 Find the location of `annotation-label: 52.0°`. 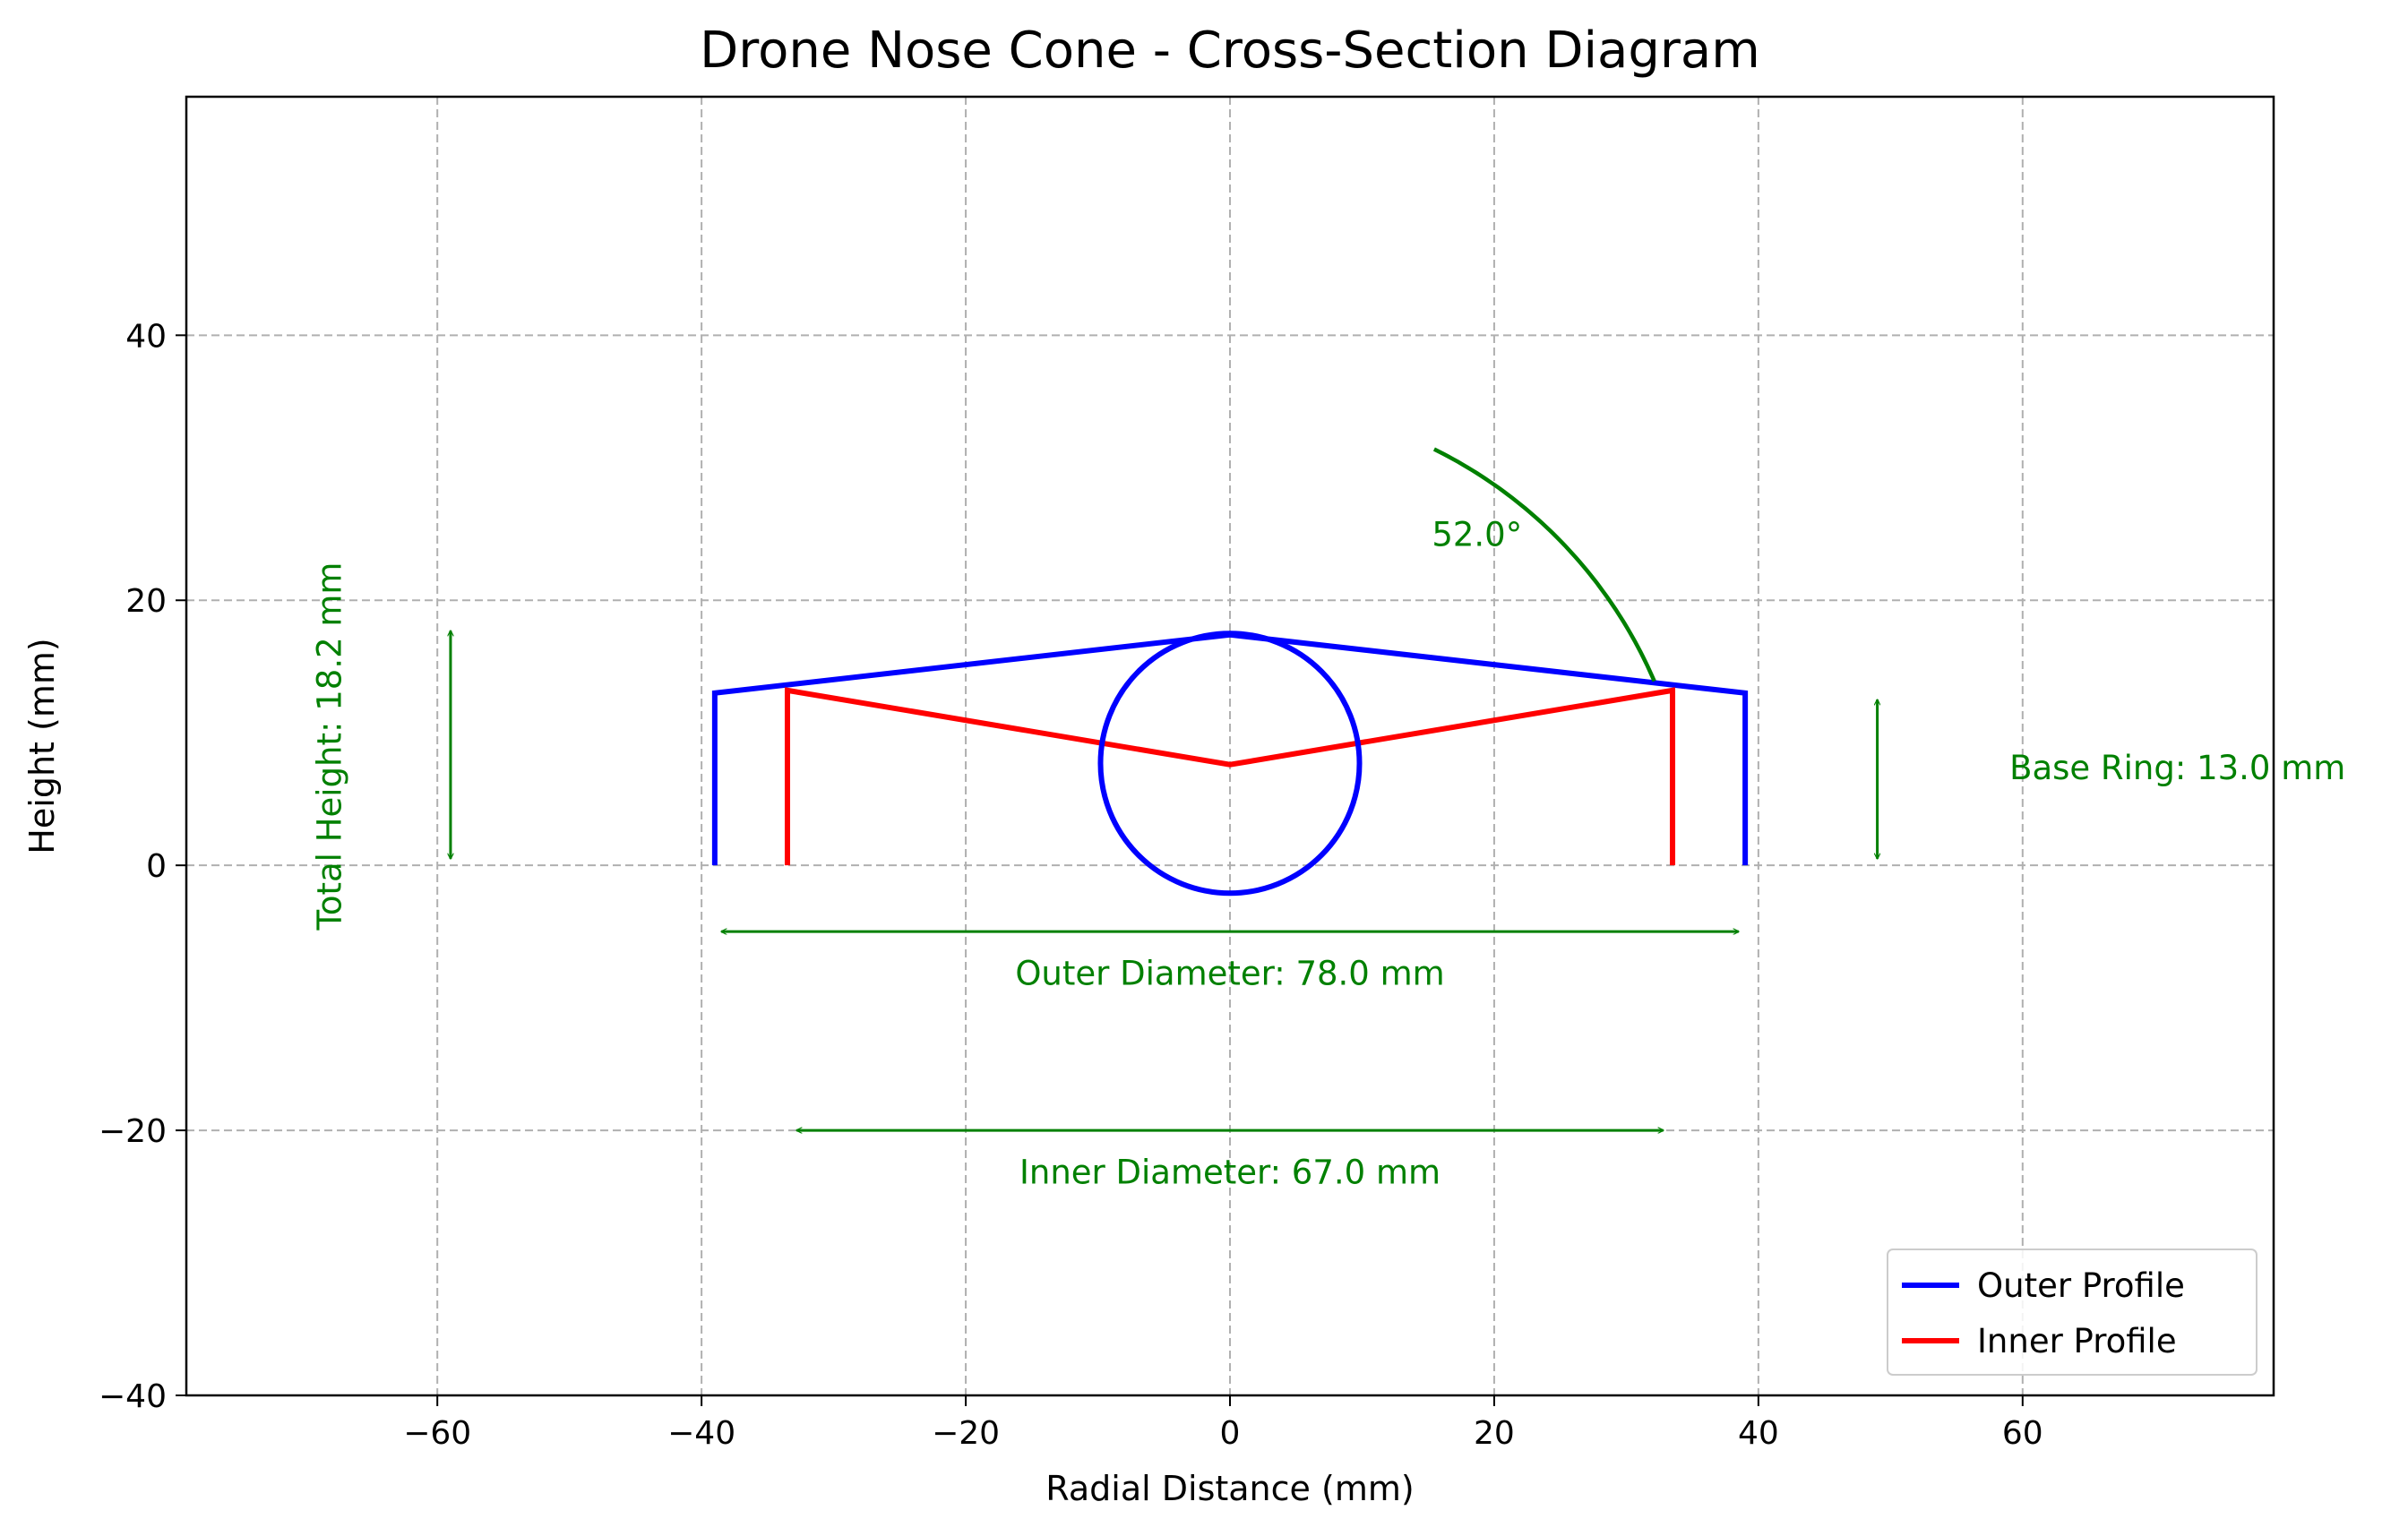

annotation-label: 52.0° is located at coordinates (1477, 535).